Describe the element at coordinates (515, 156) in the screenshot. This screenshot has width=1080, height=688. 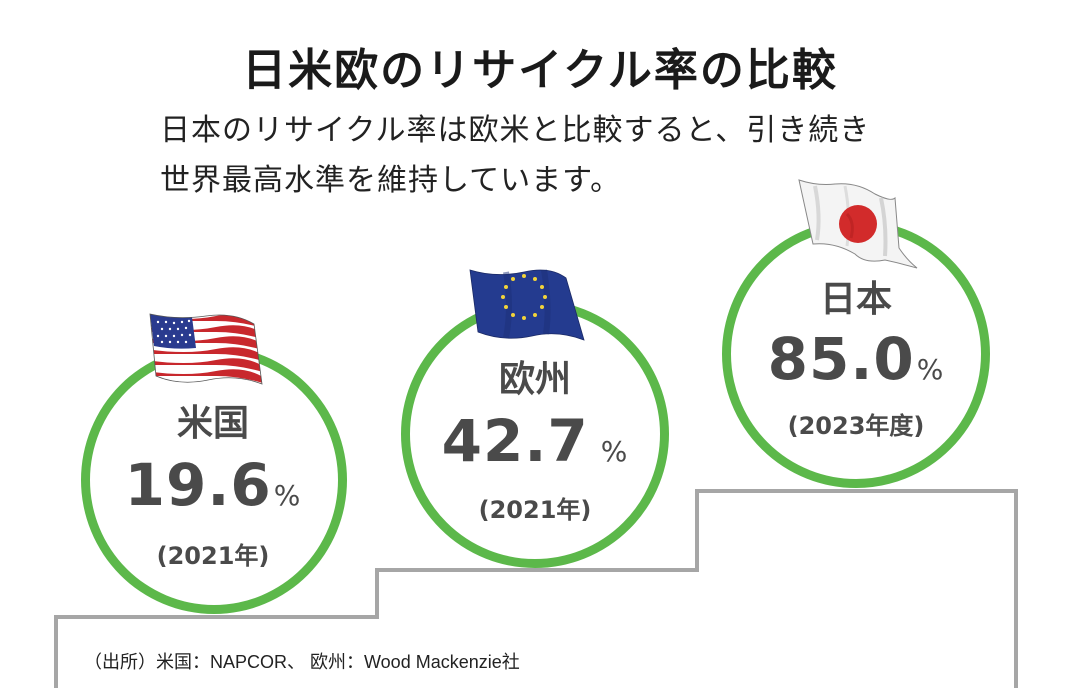
I see `subtitle: 日本のリサイクル率は欧米と比較すると、引き続き 世界最高水準を維持しています。` at that location.